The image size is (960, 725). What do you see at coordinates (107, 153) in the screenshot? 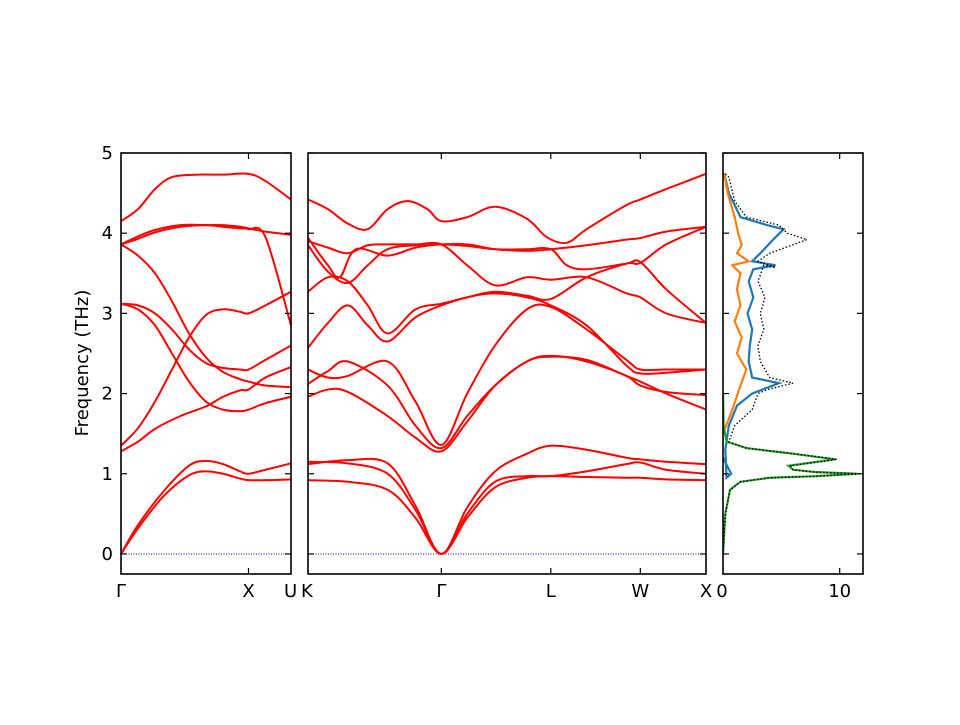
I see `y-tick-label: 5` at bounding box center [107, 153].